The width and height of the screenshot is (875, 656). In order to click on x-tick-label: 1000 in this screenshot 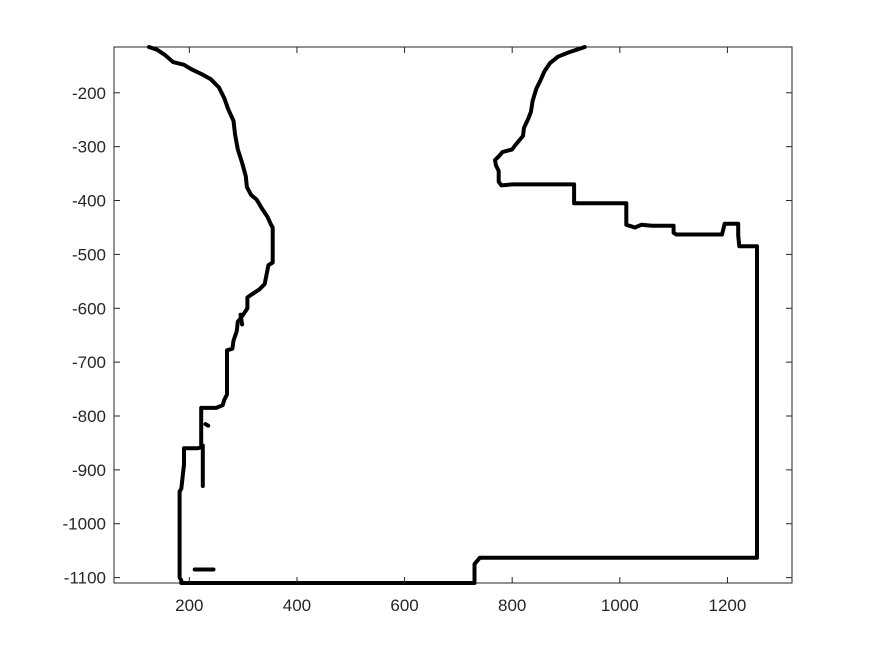, I will do `click(620, 605)`.